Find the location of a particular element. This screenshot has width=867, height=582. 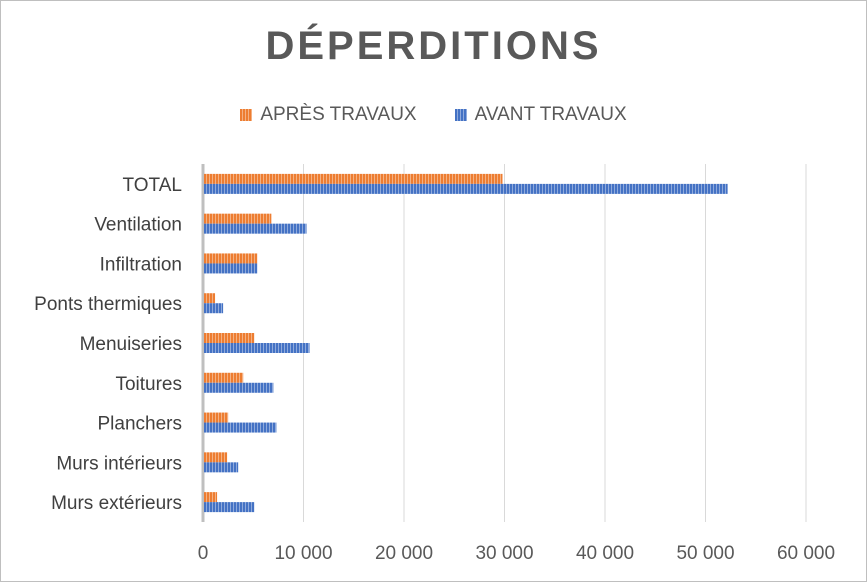

category-label: Planchers is located at coordinates (140, 424).